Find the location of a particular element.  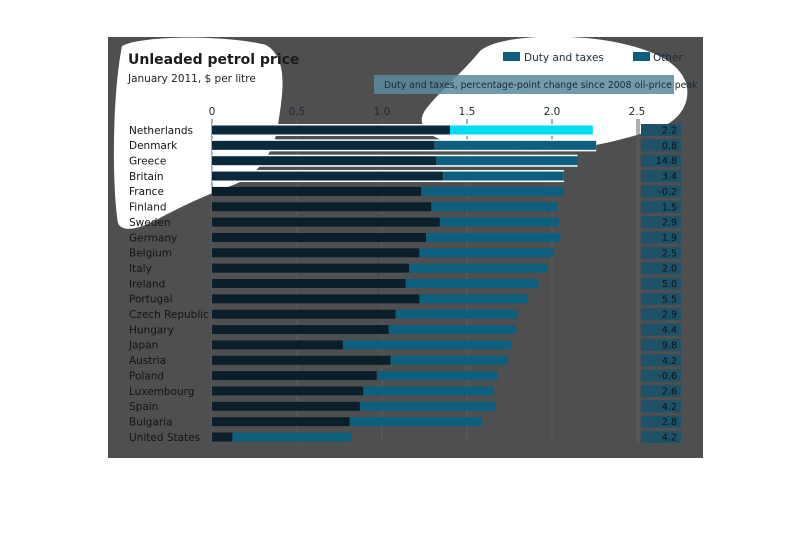

x-tick-label: 0.5 is located at coordinates (297, 112).